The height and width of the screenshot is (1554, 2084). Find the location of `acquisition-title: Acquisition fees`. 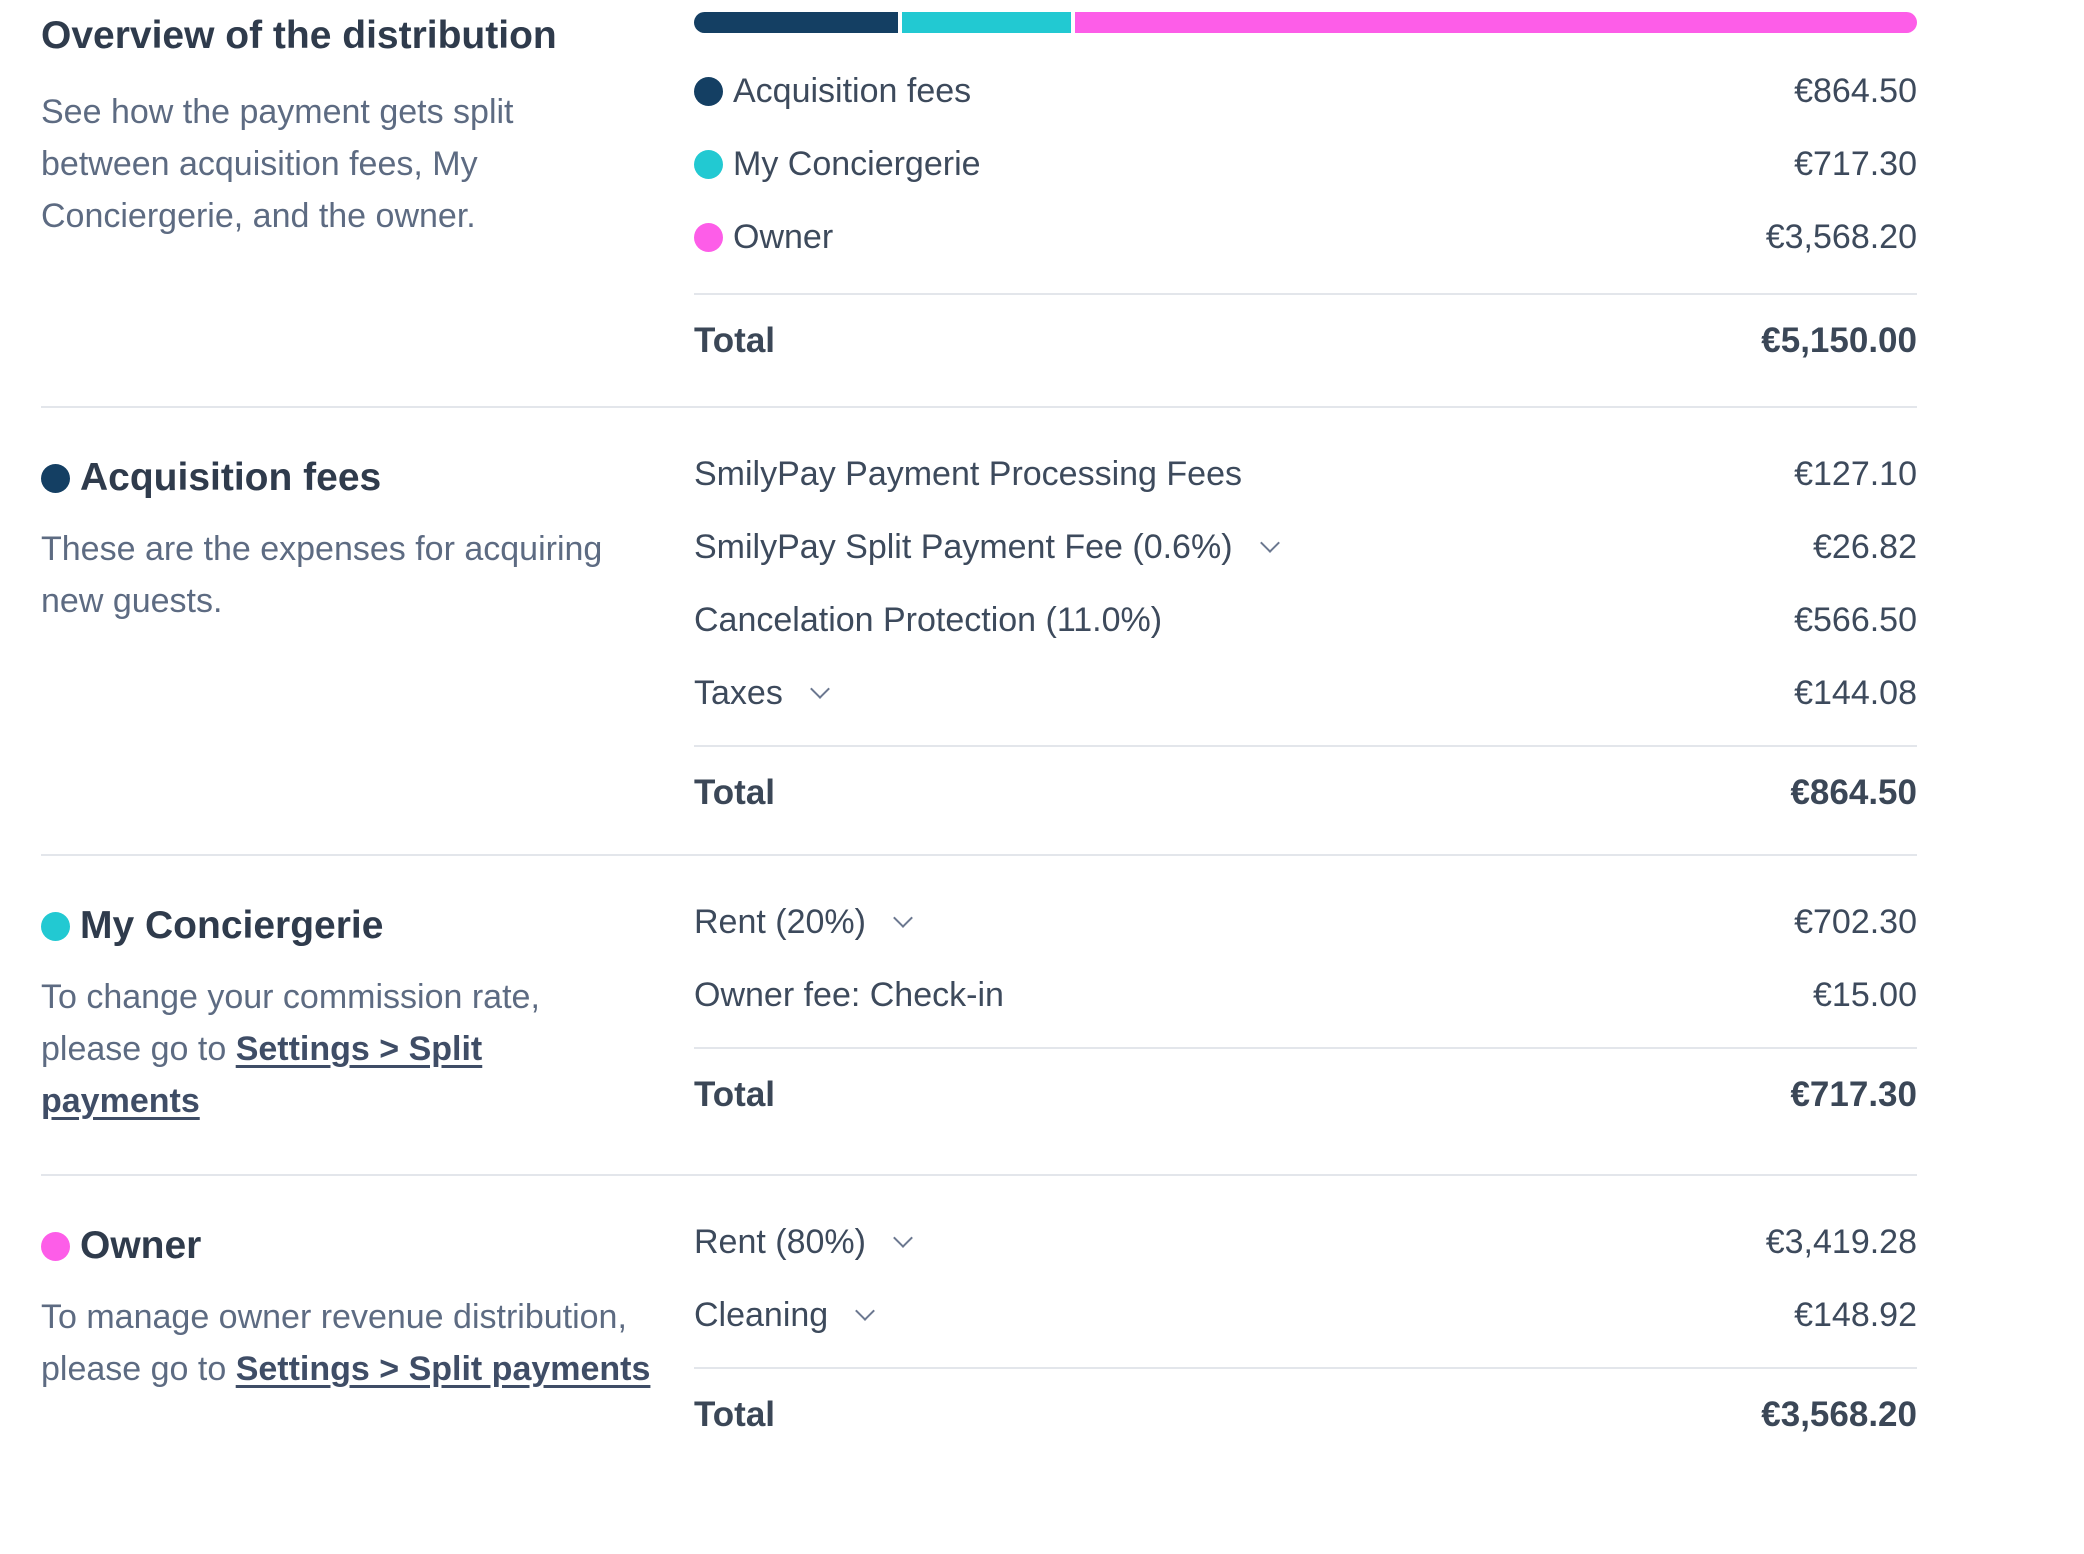

acquisition-title: Acquisition fees is located at coordinates (351, 478).